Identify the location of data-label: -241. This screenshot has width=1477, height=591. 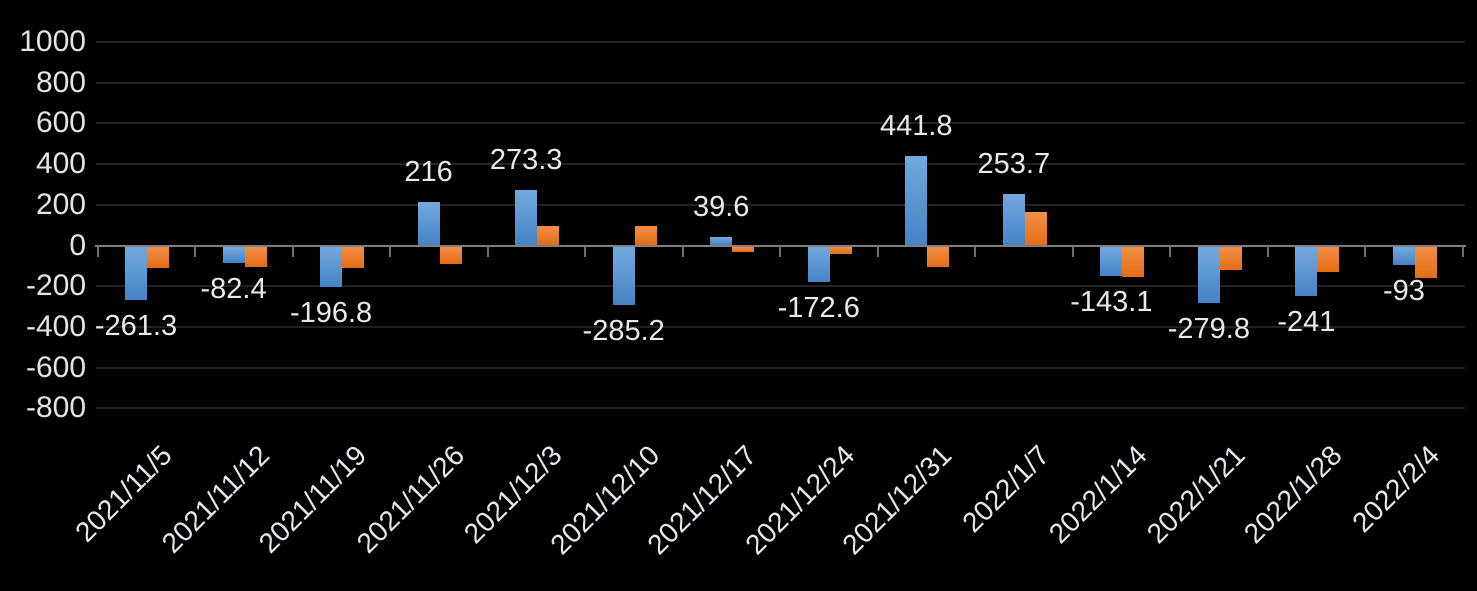
(1306, 321).